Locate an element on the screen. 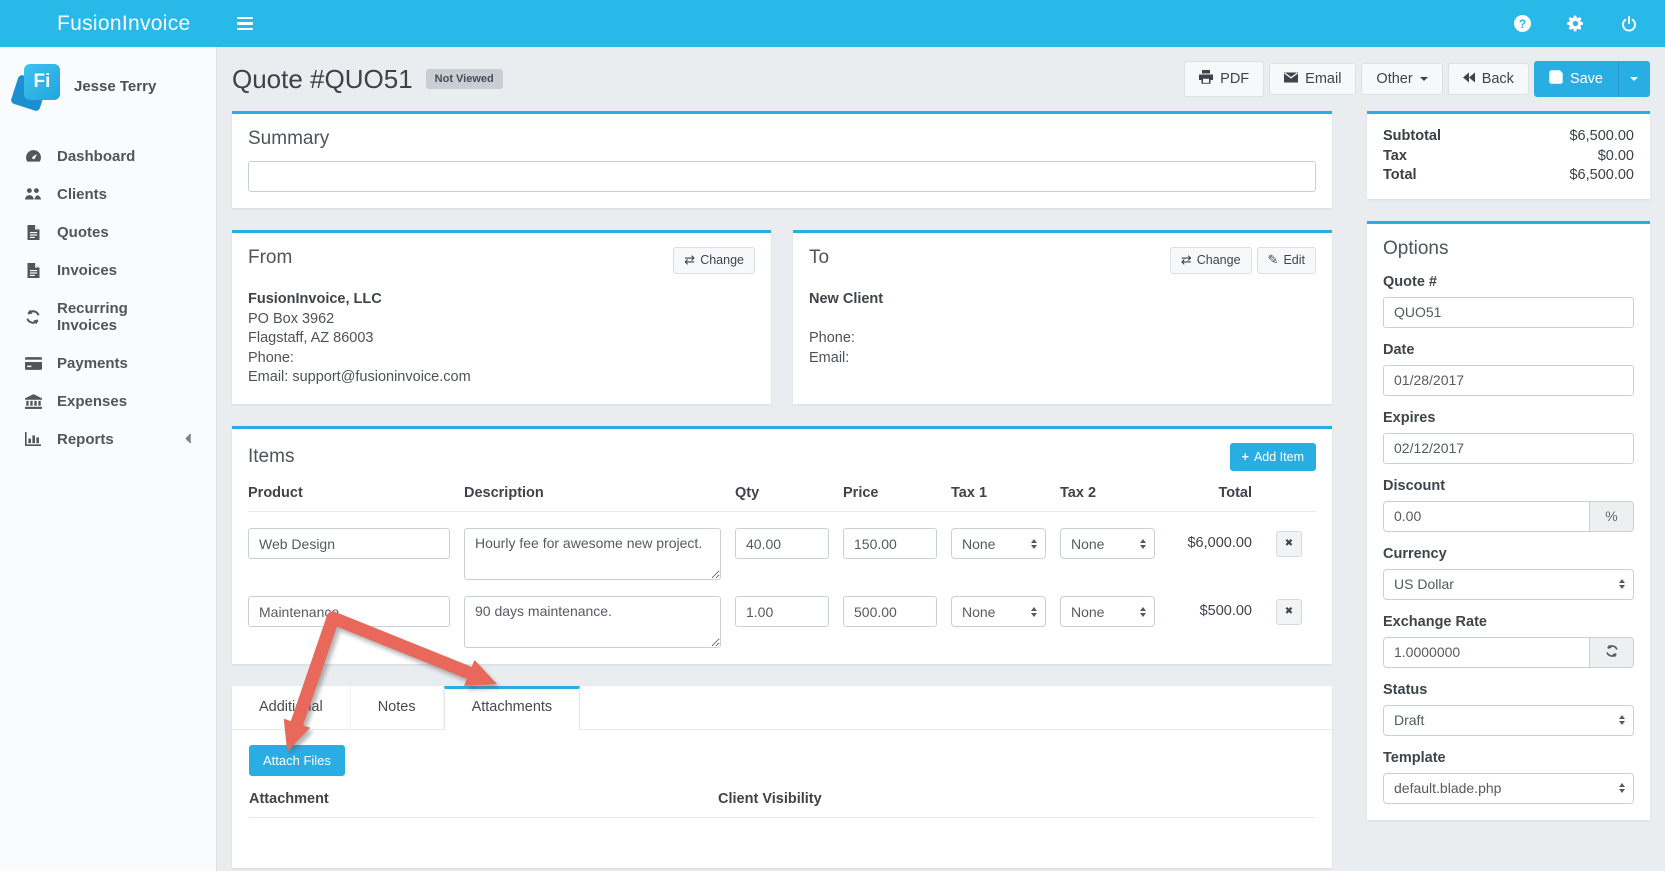 This screenshot has height=871, width=1665. clients-icon is located at coordinates (33, 194).